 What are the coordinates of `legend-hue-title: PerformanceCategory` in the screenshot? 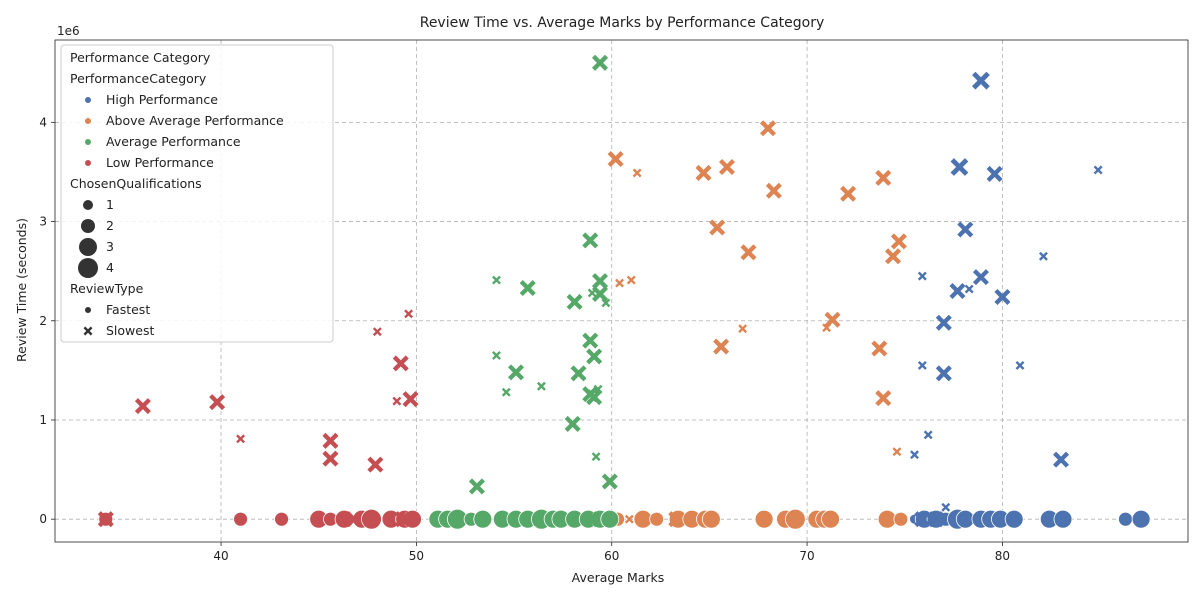 It's located at (138, 78).